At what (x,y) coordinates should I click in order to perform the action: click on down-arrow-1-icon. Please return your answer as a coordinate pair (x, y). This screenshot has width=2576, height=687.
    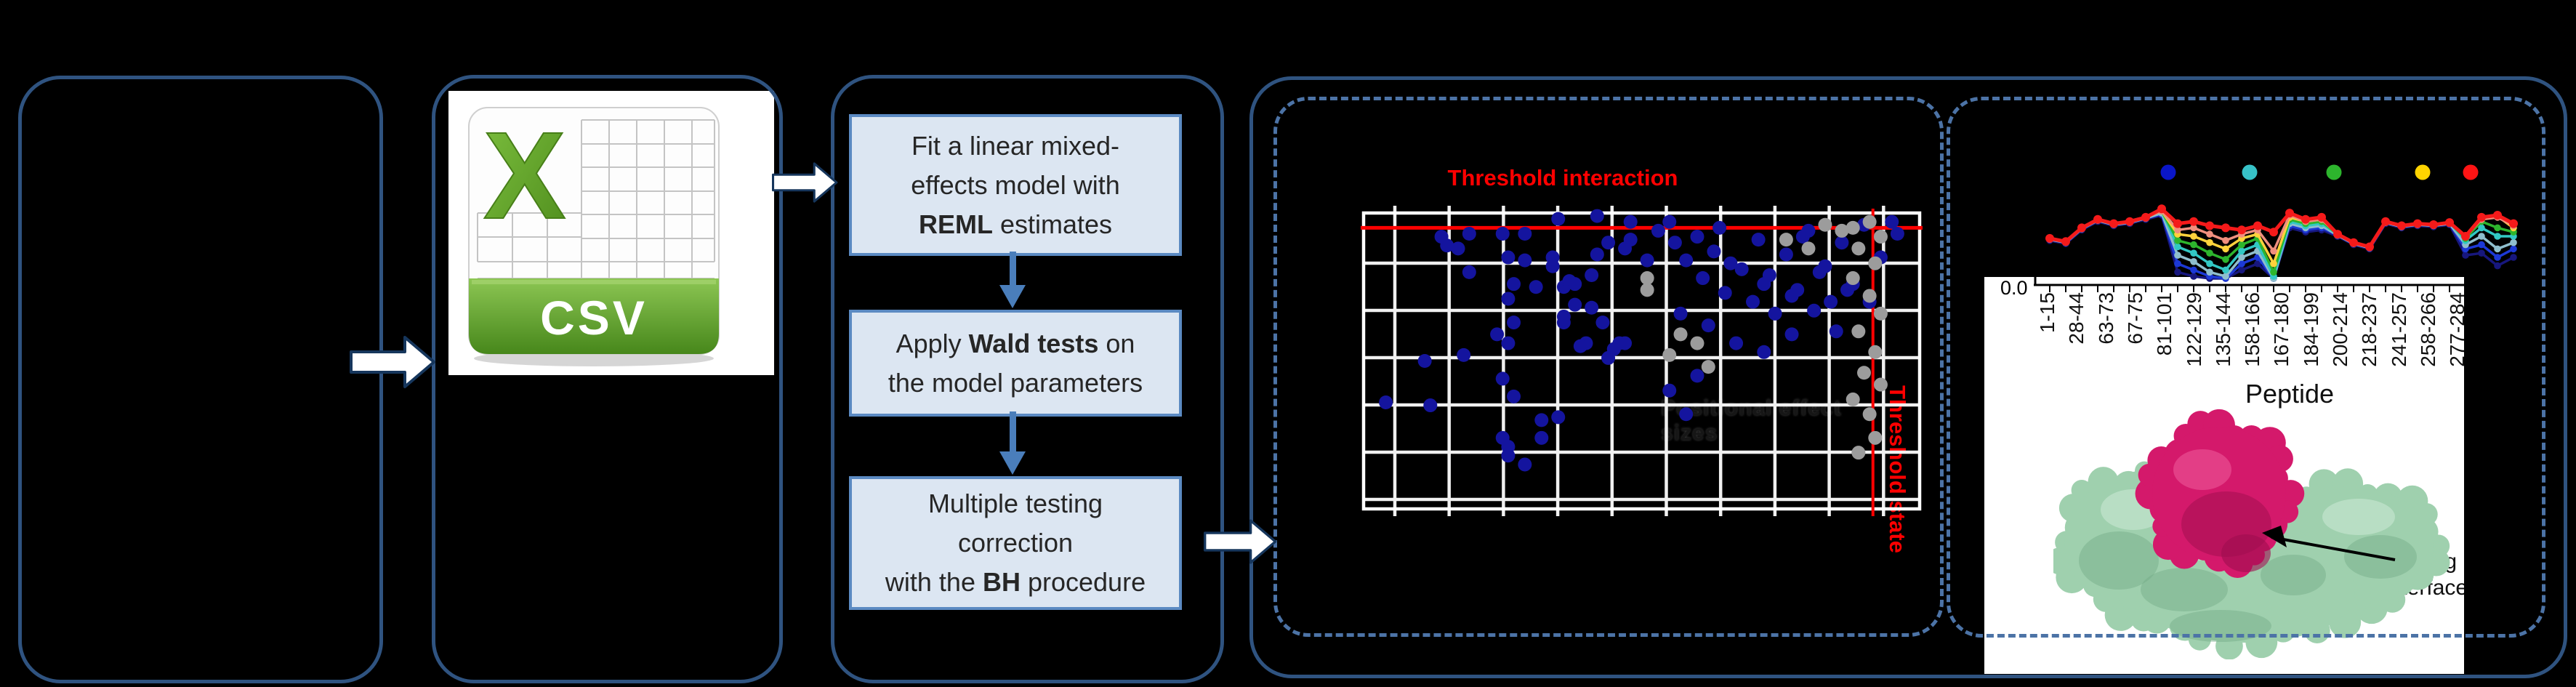
    Looking at the image, I should click on (1012, 280).